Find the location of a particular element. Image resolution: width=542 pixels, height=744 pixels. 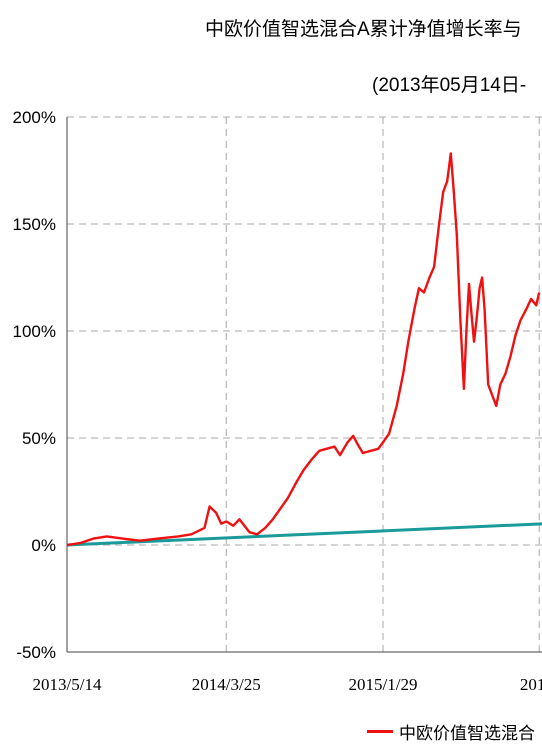

y-tick-label: 50% is located at coordinates (39, 438).